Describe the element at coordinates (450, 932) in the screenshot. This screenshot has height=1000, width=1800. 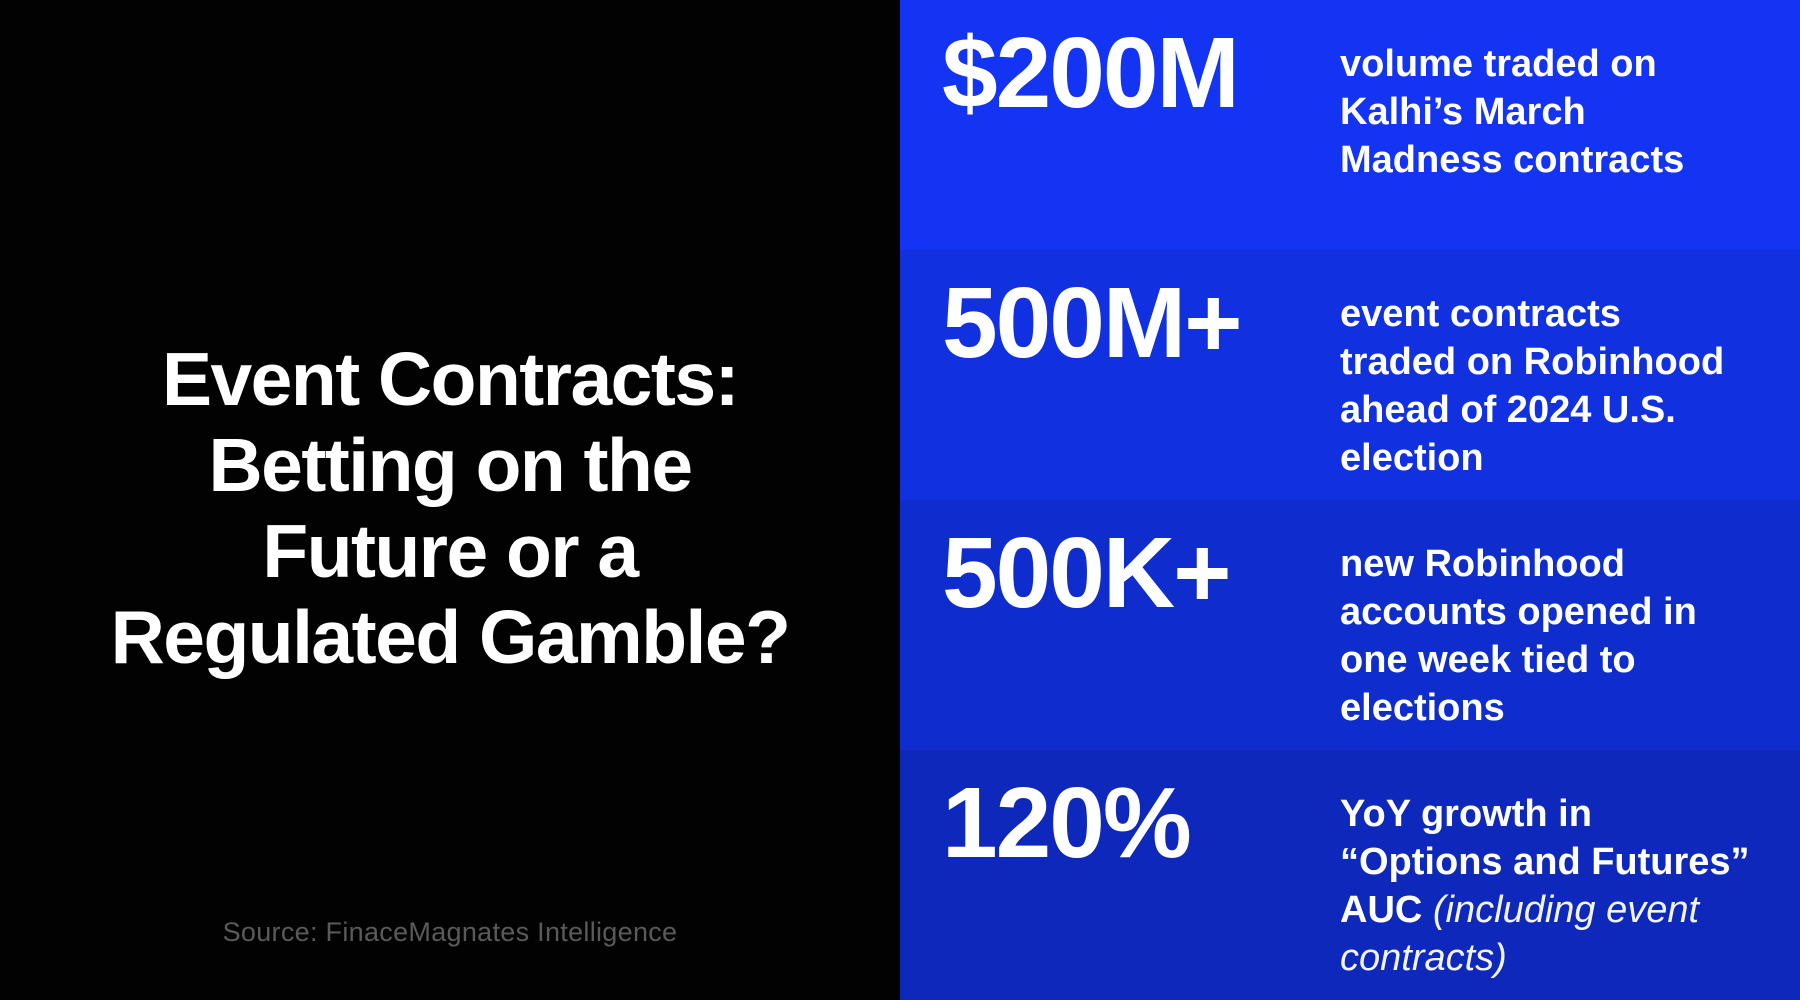
I see `source-note: Source: FinaceMagnates Intelligence` at that location.